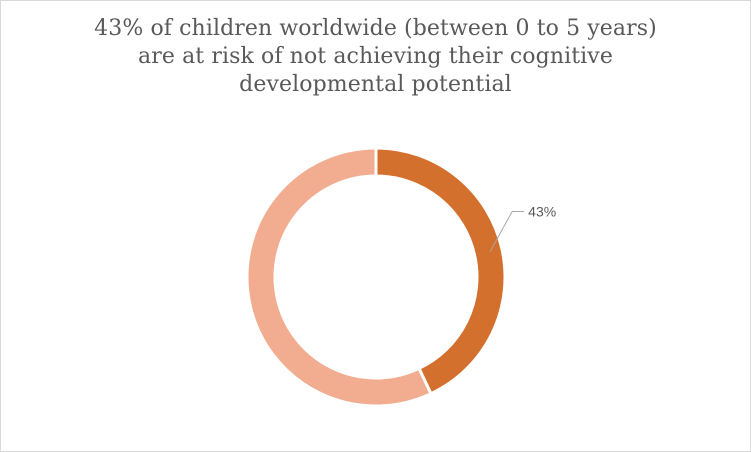  What do you see at coordinates (440, 271) in the screenshot?
I see `donut-slice-at-risk` at bounding box center [440, 271].